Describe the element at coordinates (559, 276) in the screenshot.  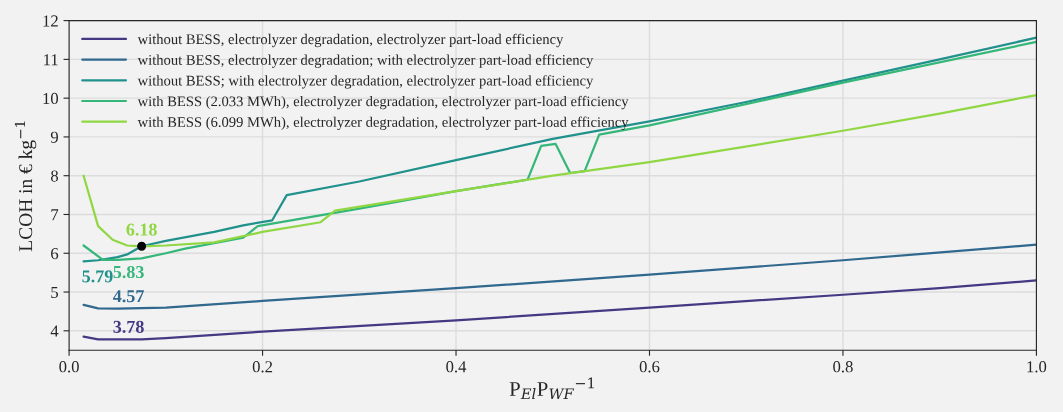
I see `line-series` at that location.